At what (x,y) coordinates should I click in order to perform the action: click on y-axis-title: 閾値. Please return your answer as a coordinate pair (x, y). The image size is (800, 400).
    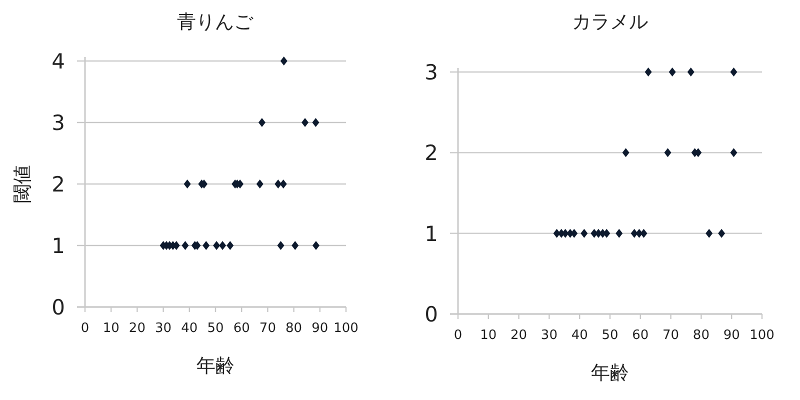
    Looking at the image, I should click on (23, 184).